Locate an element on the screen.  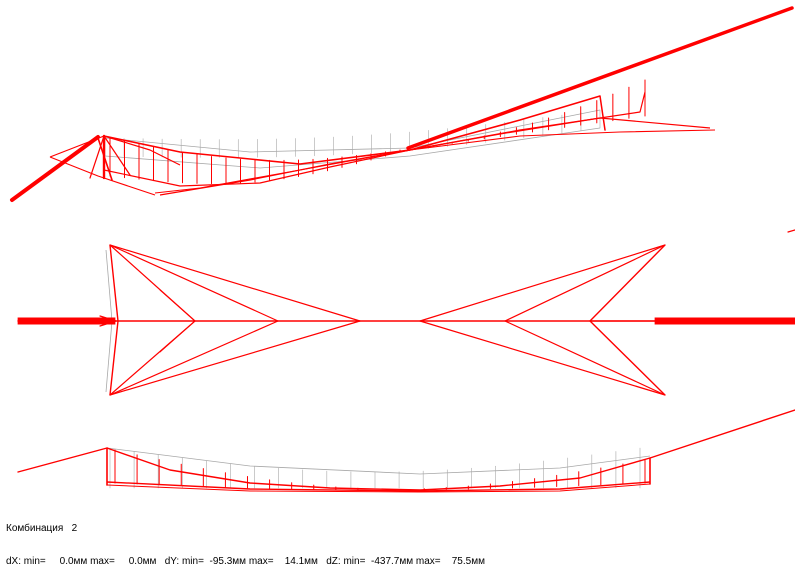
side-approach-left is located at coordinates (62, 460).